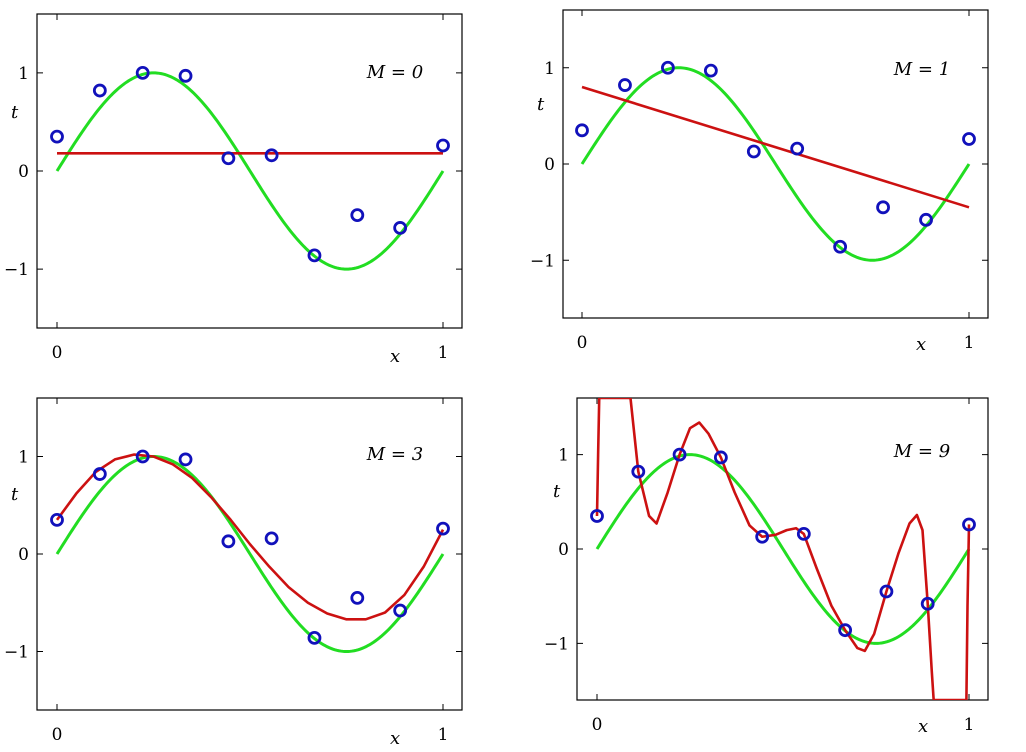 The height and width of the screenshot is (752, 1026). I want to click on model-order-label: M = 9, so click(921, 451).